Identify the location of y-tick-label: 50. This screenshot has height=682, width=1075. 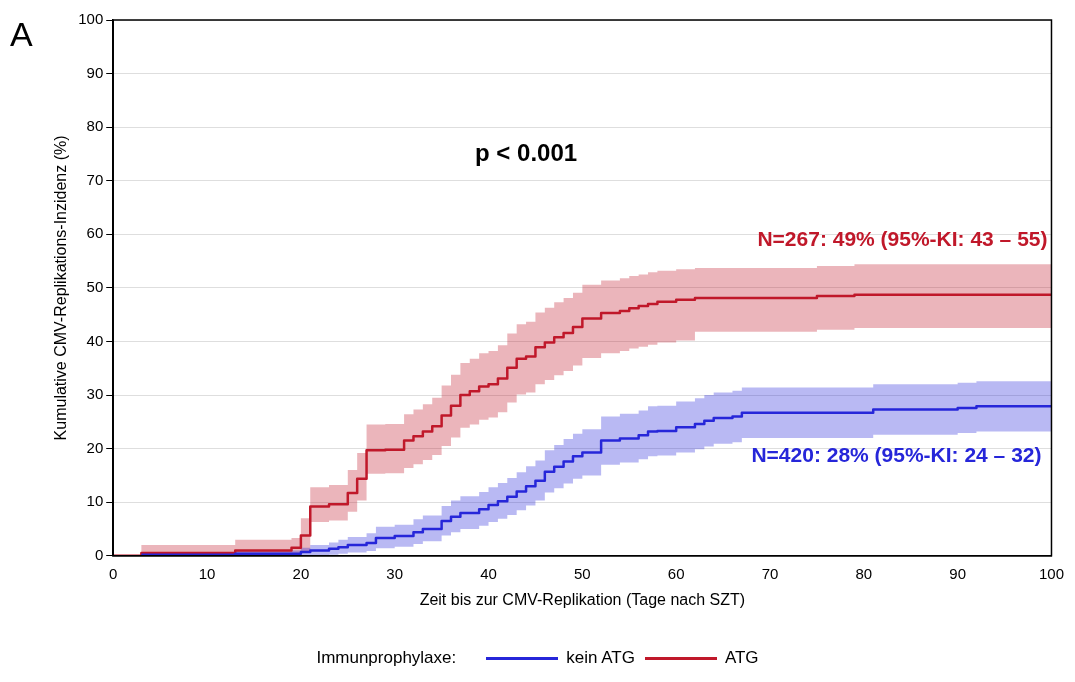
(95, 287).